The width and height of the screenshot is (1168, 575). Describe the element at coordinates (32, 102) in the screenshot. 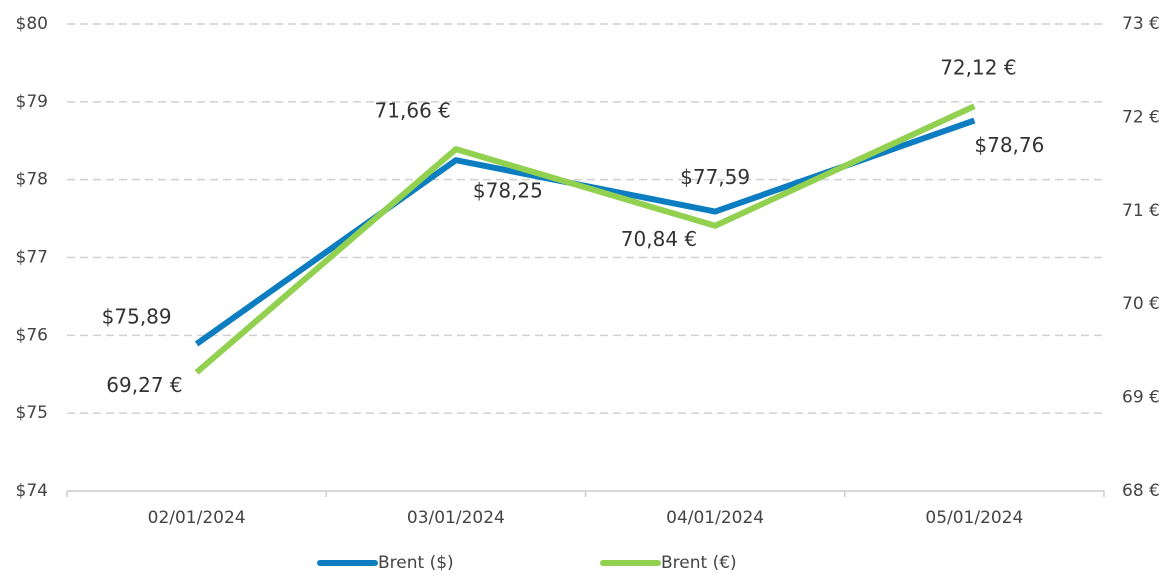

I see `y-tick-label: $79` at that location.